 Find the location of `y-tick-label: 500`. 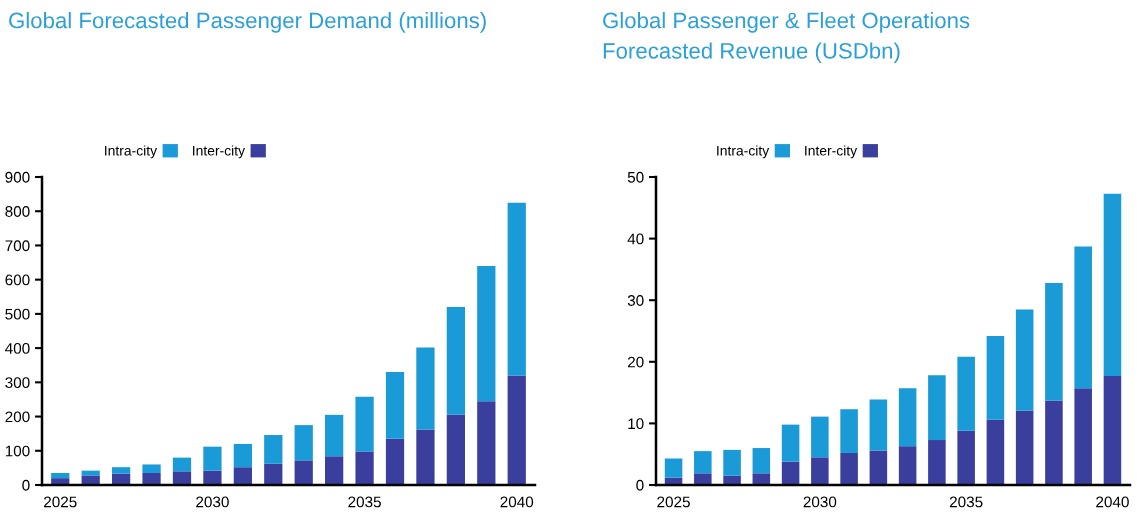

y-tick-label: 500 is located at coordinates (17, 314).